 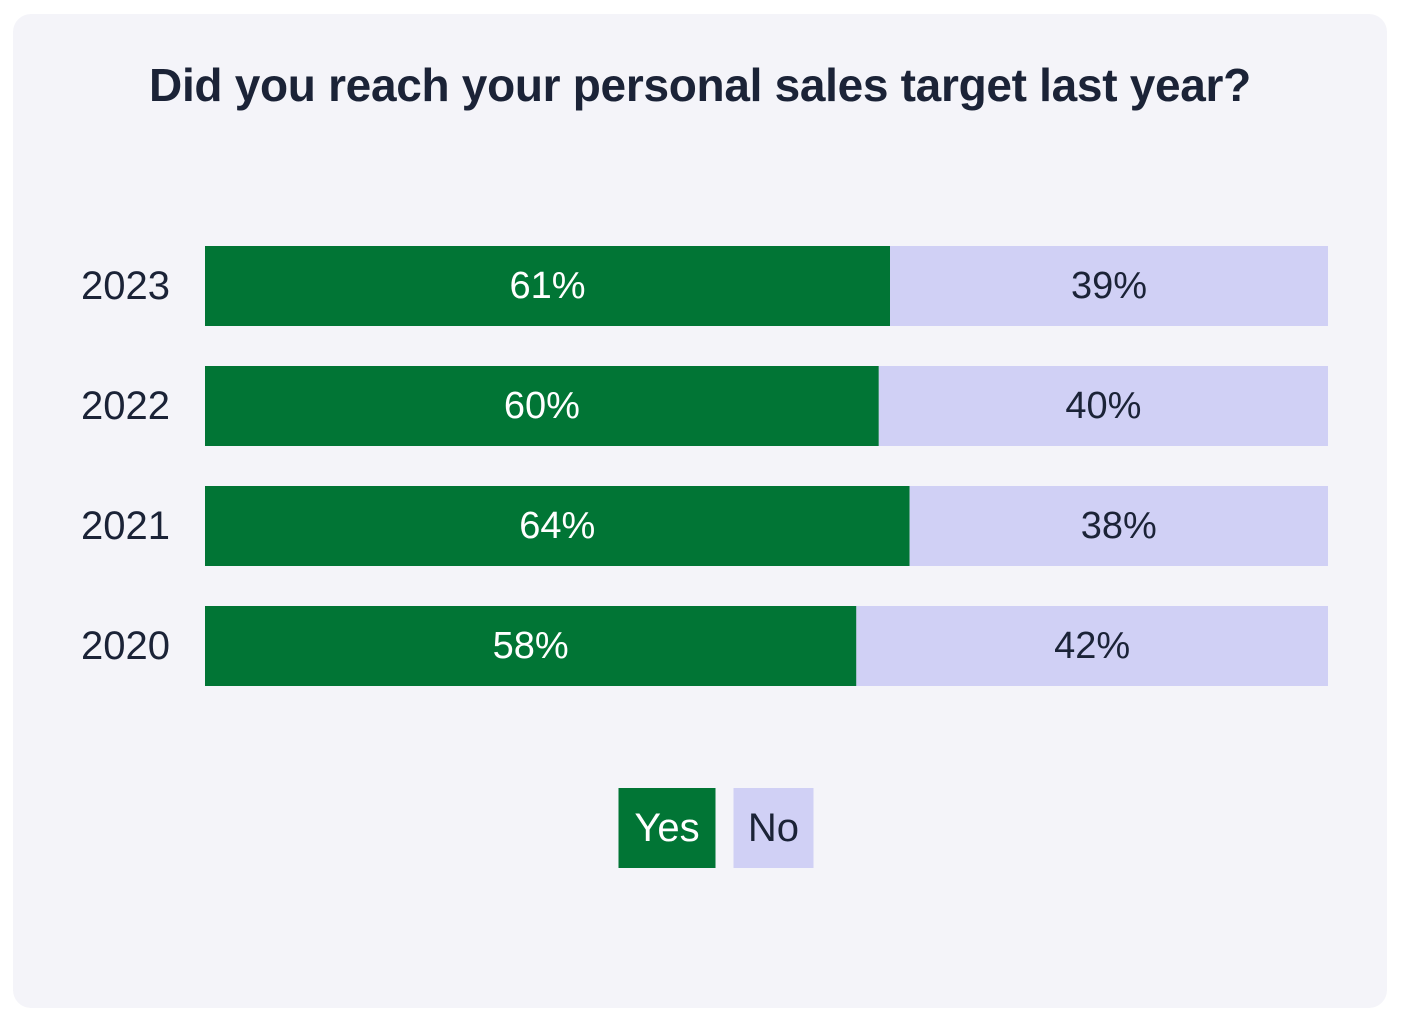 I want to click on bar-yes-2022, so click(x=542, y=406).